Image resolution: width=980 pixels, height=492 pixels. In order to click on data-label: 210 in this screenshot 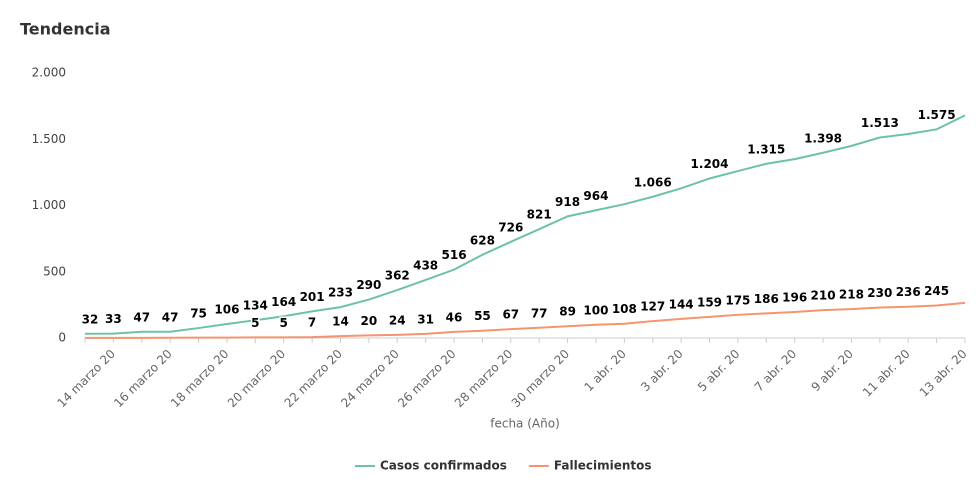, I will do `click(823, 296)`.